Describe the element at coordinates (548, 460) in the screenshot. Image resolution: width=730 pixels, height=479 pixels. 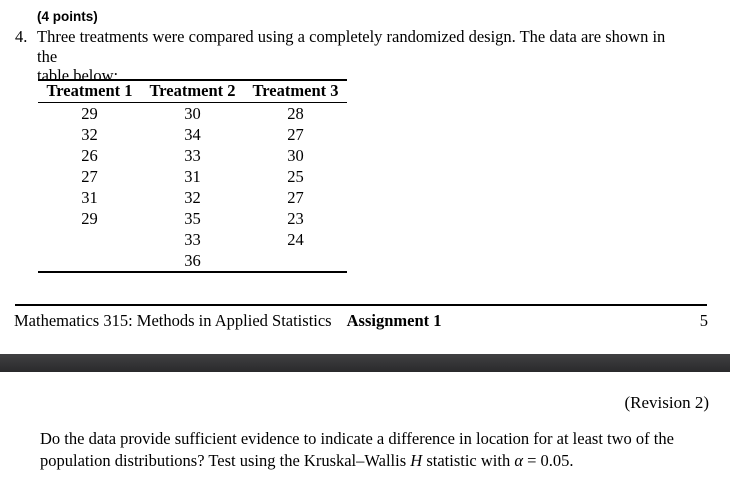
I see `question-line-2-part-3: = 0.05.` at that location.